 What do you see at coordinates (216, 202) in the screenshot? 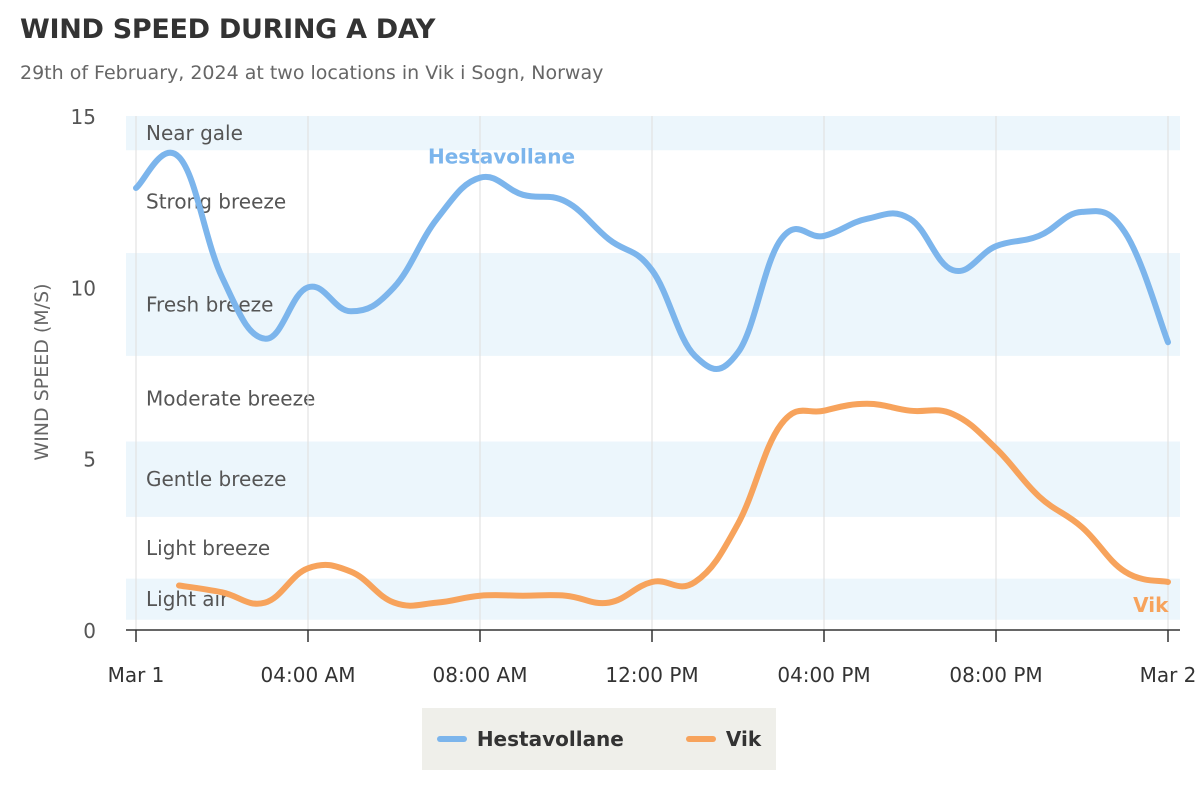
I see `band-label-strong-breeze: Strong breeze` at bounding box center [216, 202].